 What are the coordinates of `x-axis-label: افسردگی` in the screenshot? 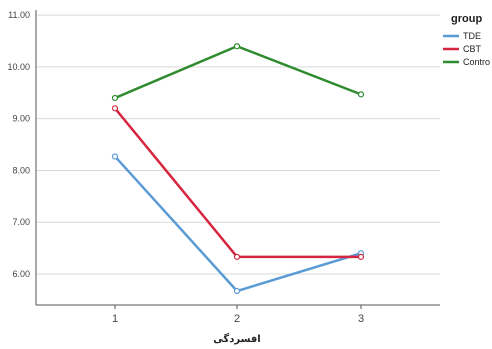 It's located at (236, 338).